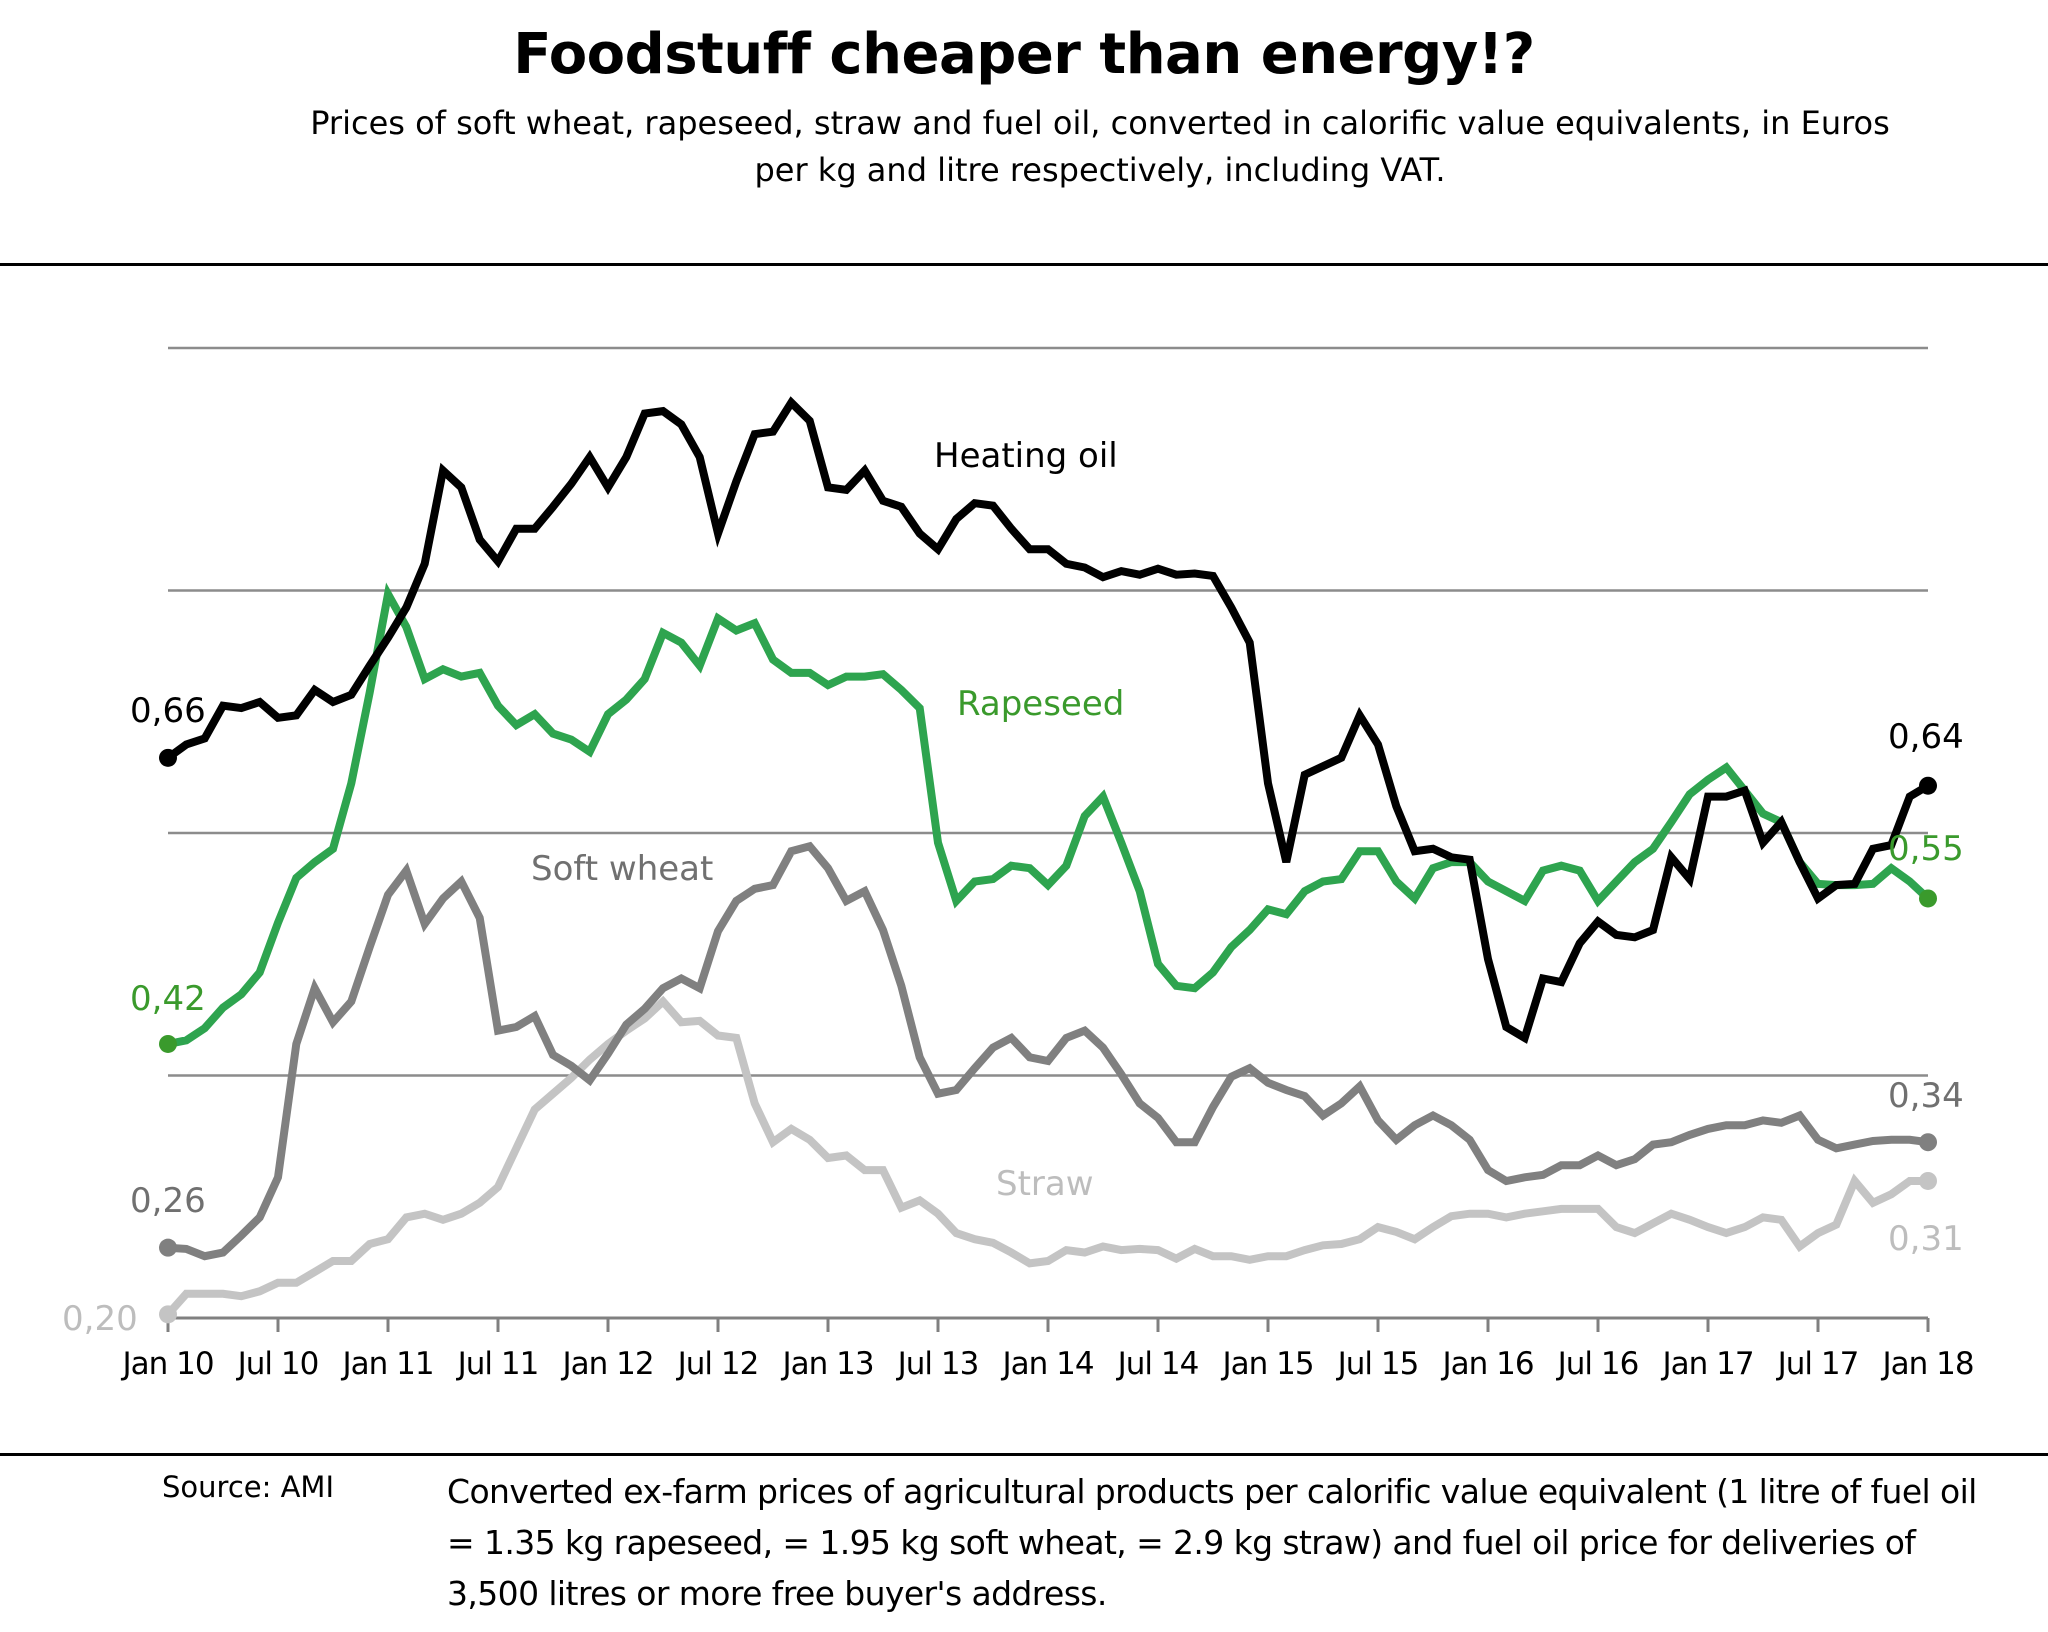 The height and width of the screenshot is (1632, 2048). I want to click on end-label-rapeseed: 0,55, so click(1926, 849).